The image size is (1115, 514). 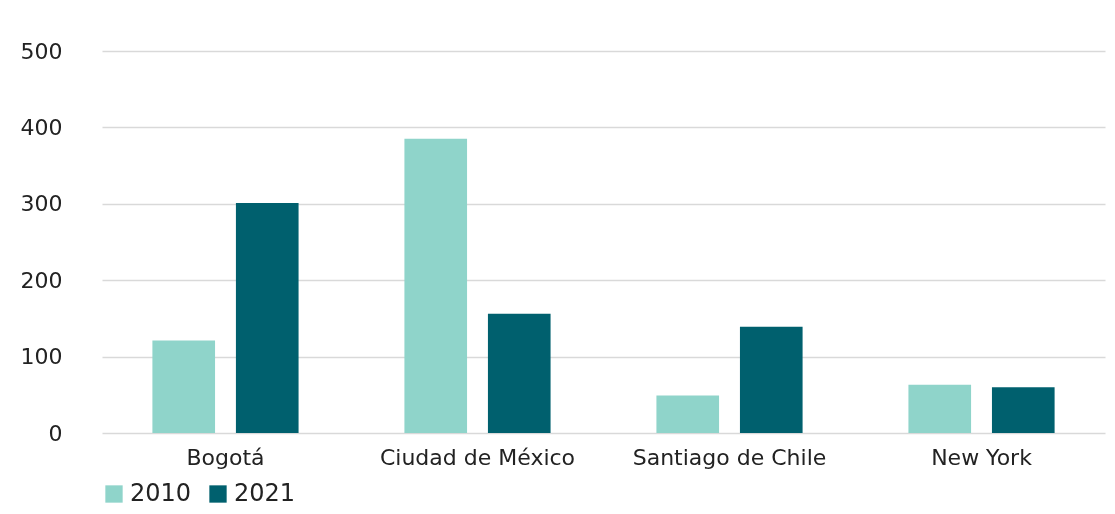 I want to click on y-tick-label: 500, so click(x=41, y=51).